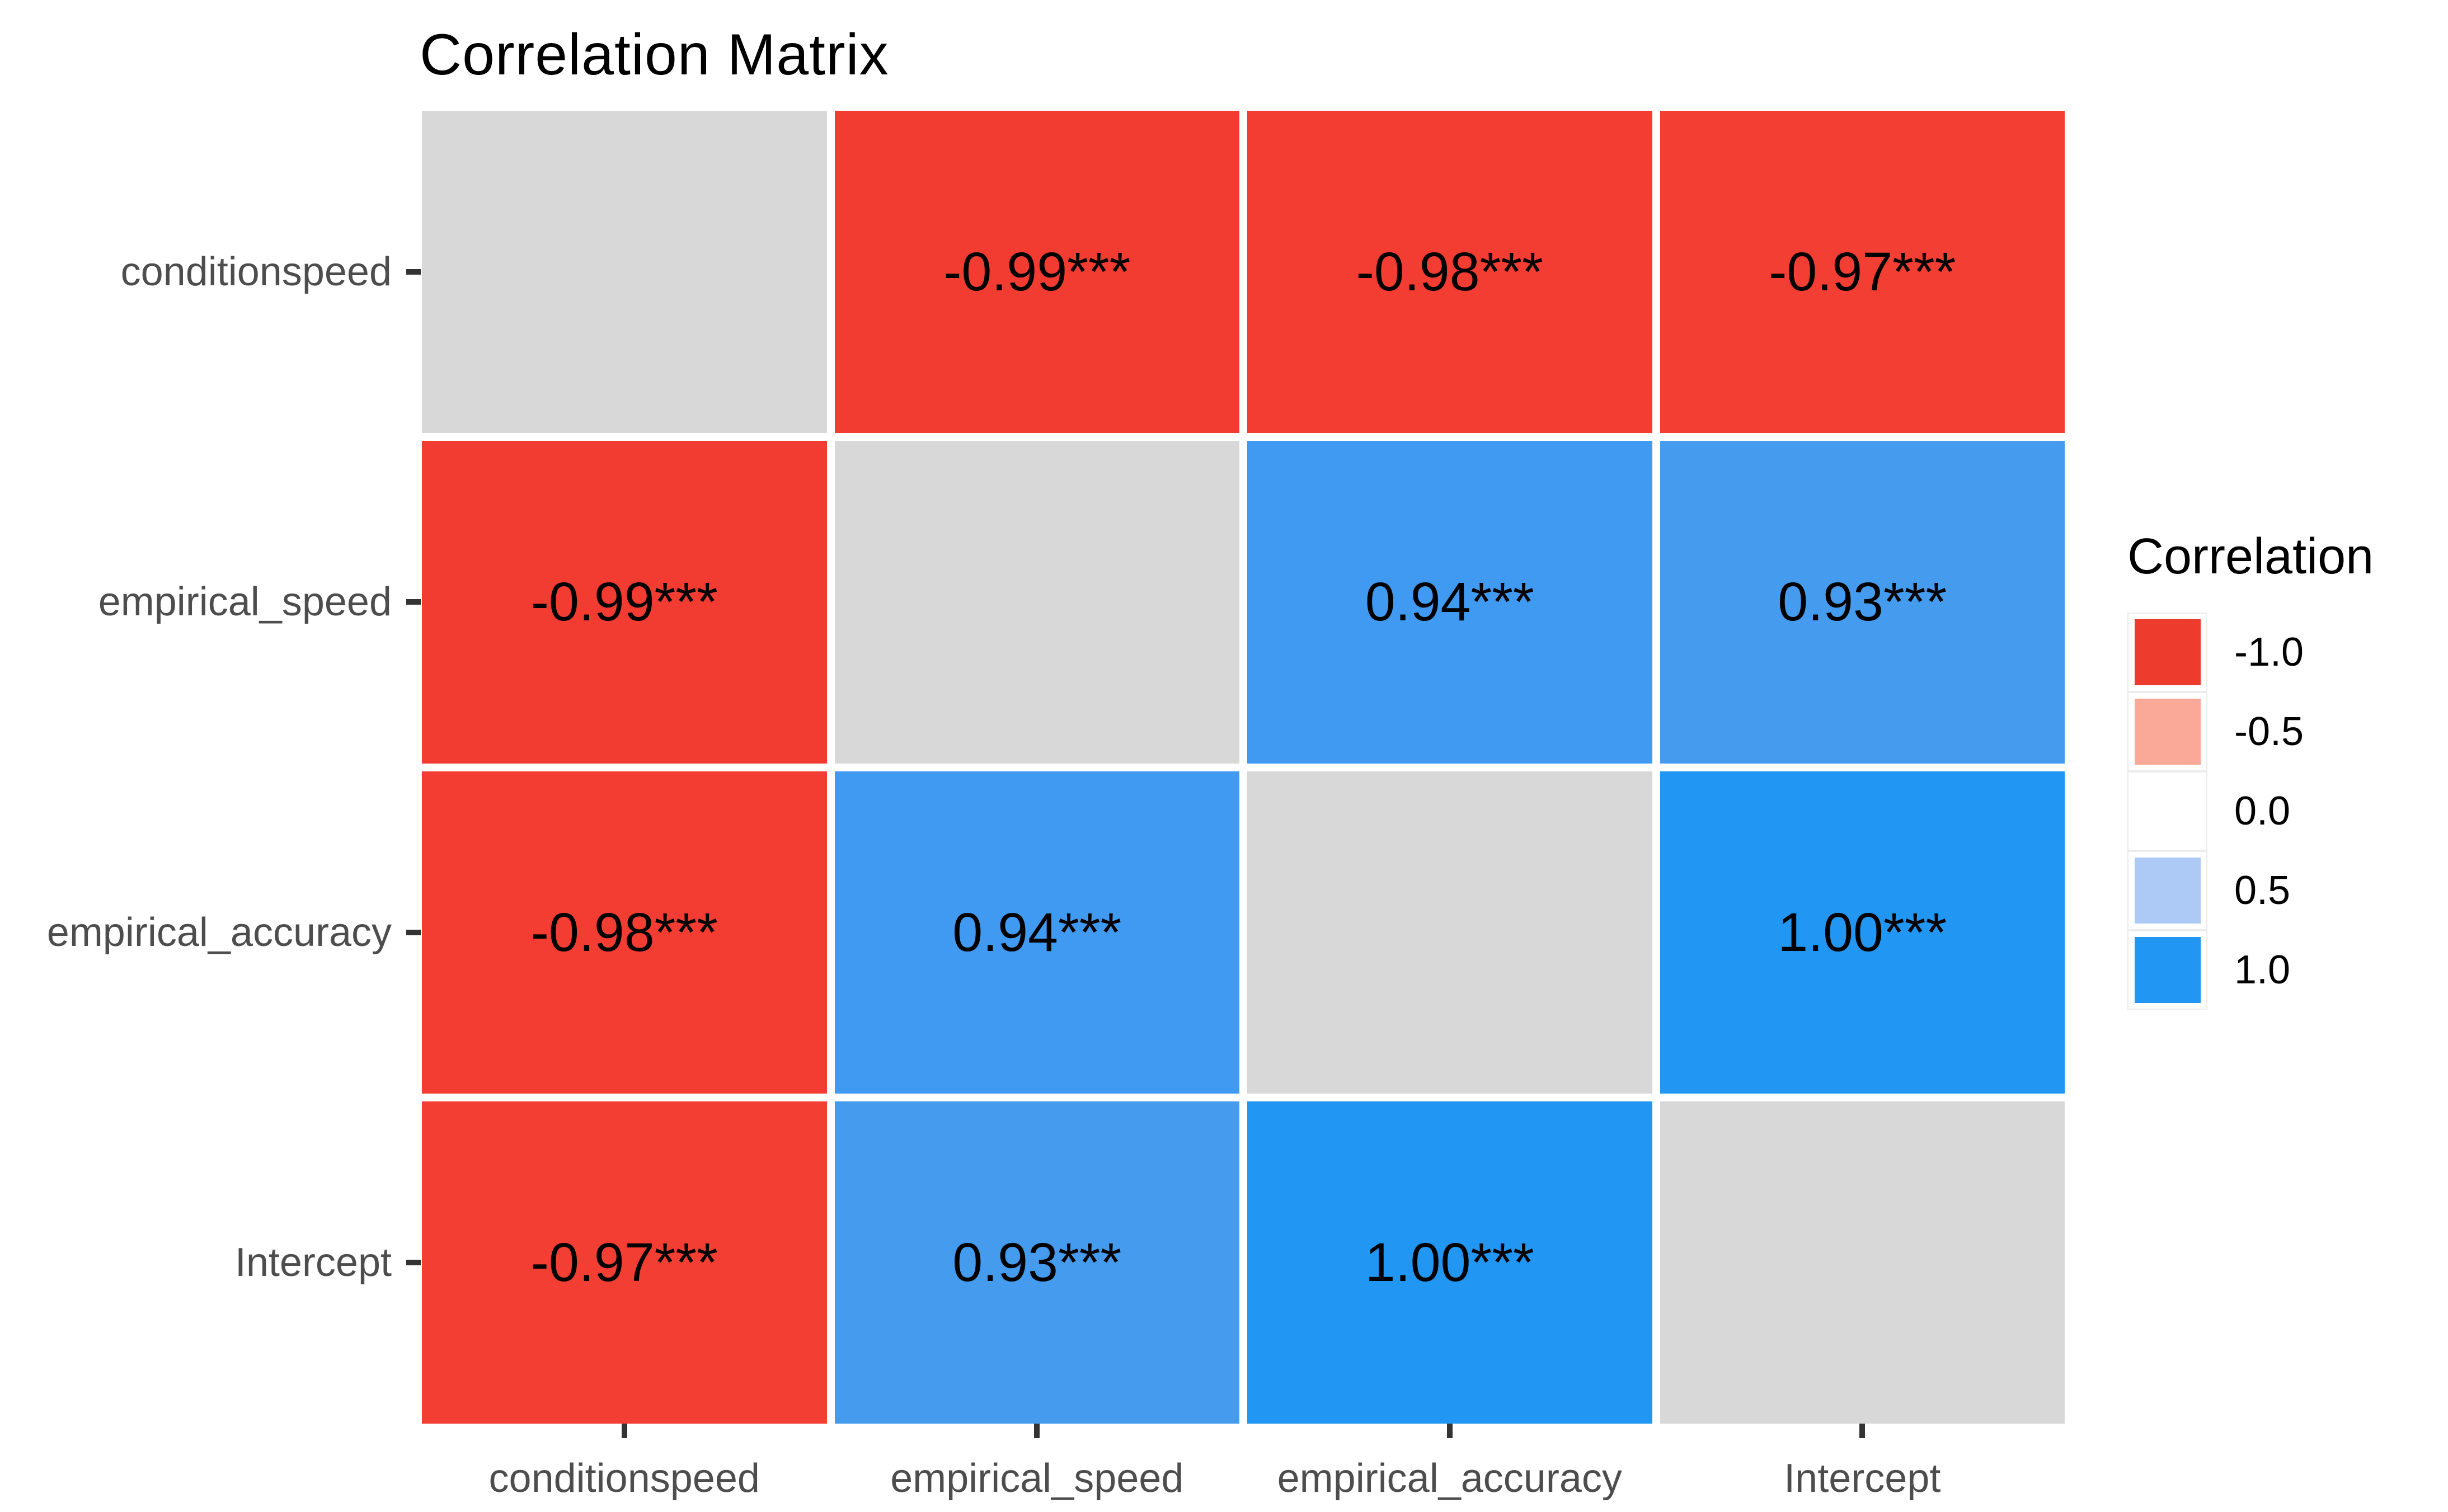 This screenshot has width=2448, height=1512. Describe the element at coordinates (1862, 1479) in the screenshot. I see `x-axis-label: Intercept` at that location.